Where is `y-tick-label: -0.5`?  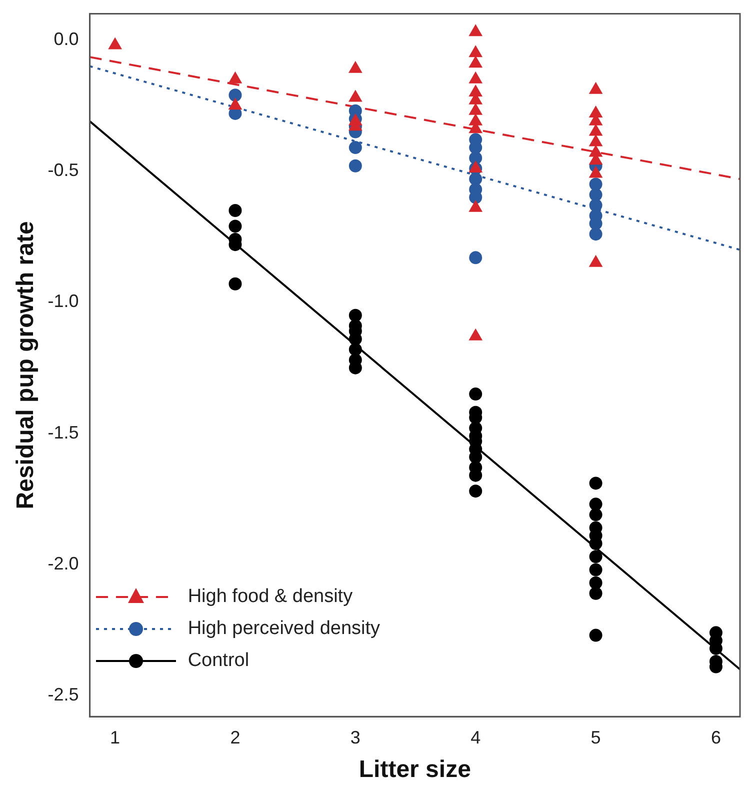
y-tick-label: -0.5 is located at coordinates (63, 170).